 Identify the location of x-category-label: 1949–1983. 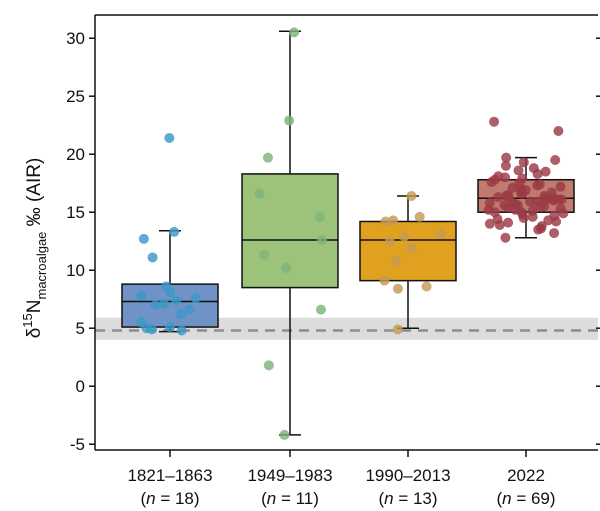
(289, 475).